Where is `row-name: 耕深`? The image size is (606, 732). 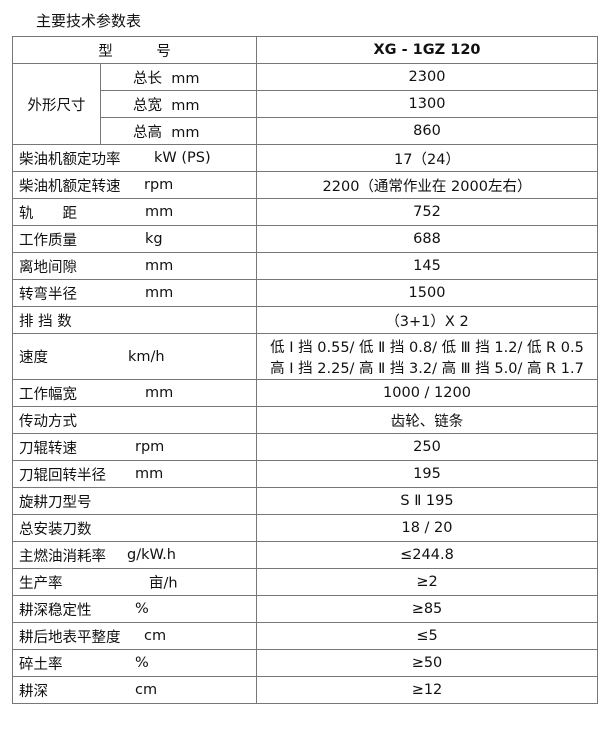 row-name: 耕深 is located at coordinates (33, 691).